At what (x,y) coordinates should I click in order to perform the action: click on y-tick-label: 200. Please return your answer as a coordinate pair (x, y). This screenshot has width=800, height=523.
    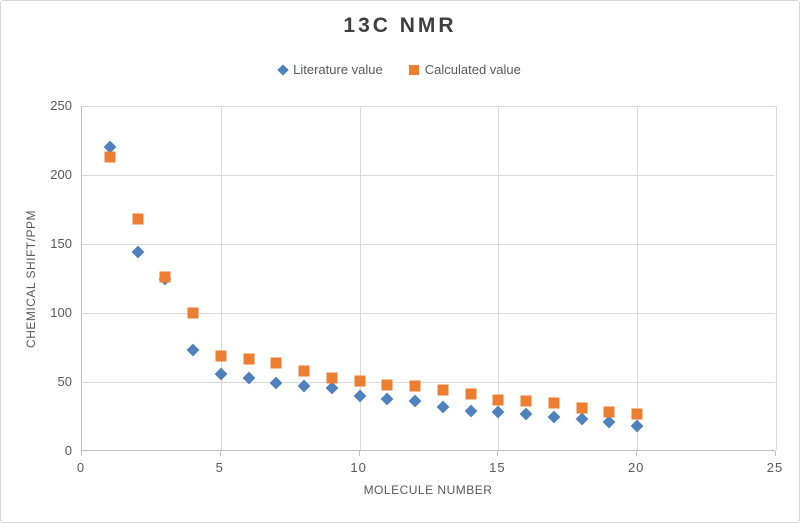
    Looking at the image, I should click on (61, 174).